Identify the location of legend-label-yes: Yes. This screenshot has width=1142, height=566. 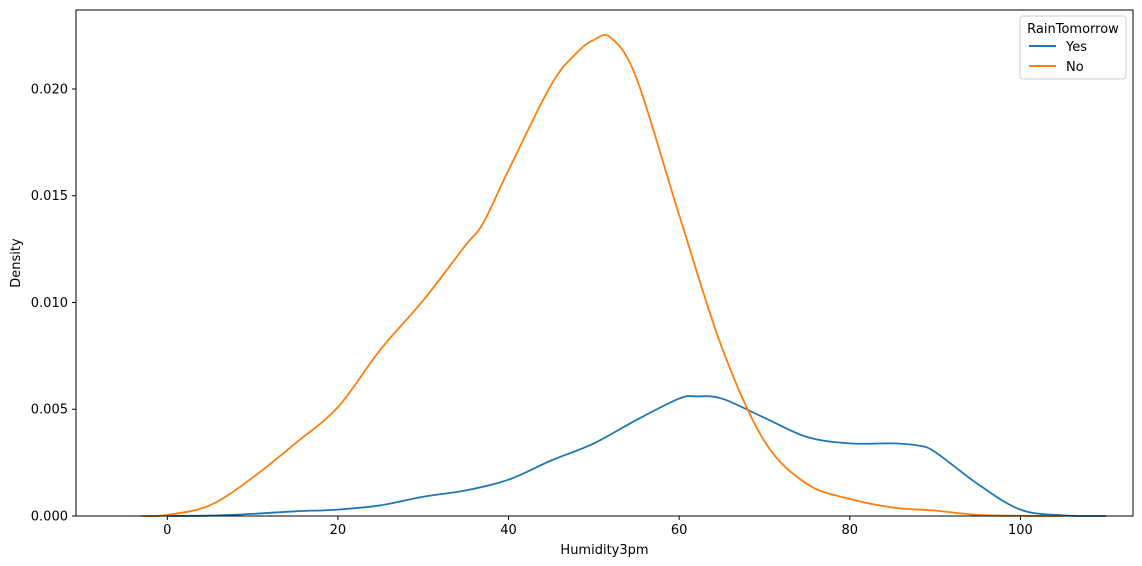
(1076, 47).